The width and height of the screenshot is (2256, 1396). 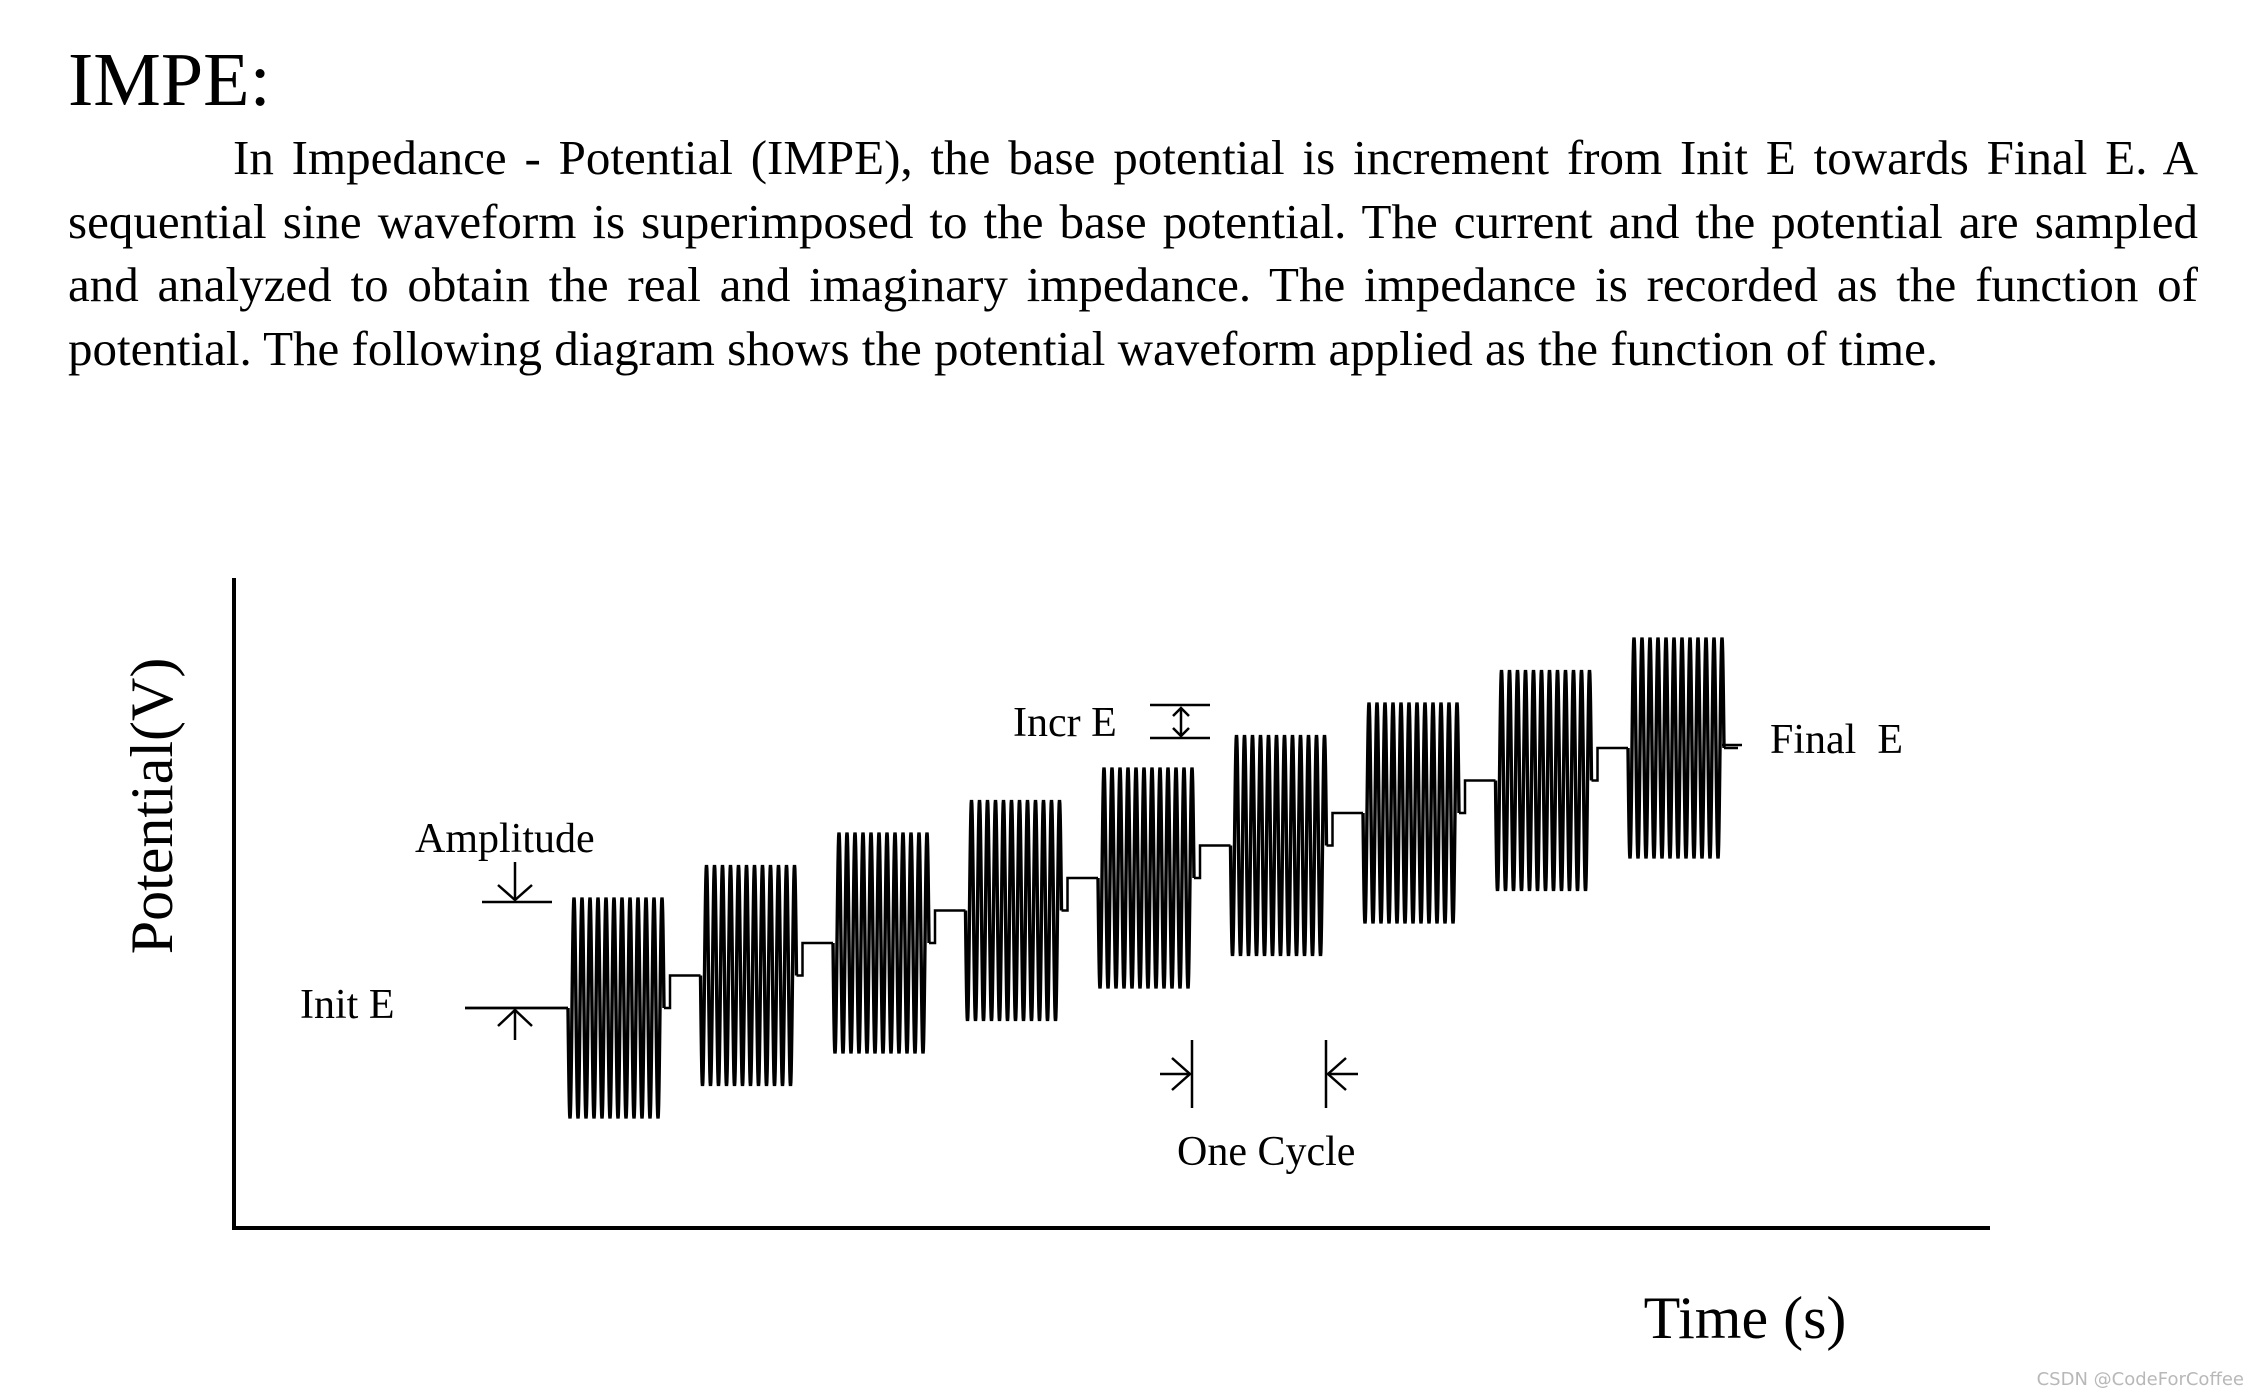 I want to click on amplitude-label: Amplitude, so click(x=505, y=839).